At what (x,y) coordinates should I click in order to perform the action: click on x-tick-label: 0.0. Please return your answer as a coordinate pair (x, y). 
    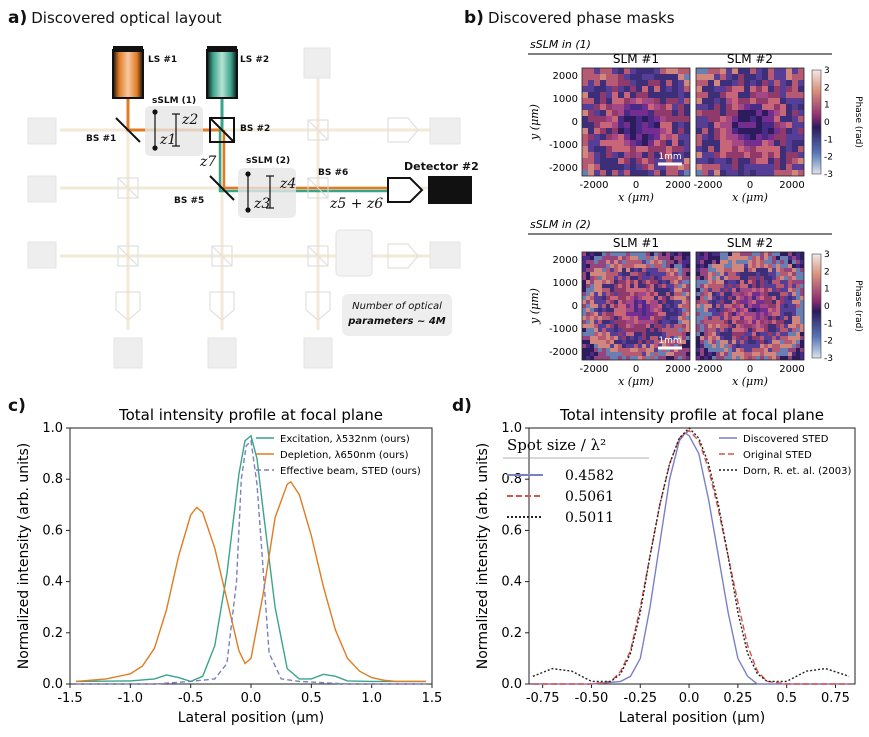
    Looking at the image, I should click on (251, 698).